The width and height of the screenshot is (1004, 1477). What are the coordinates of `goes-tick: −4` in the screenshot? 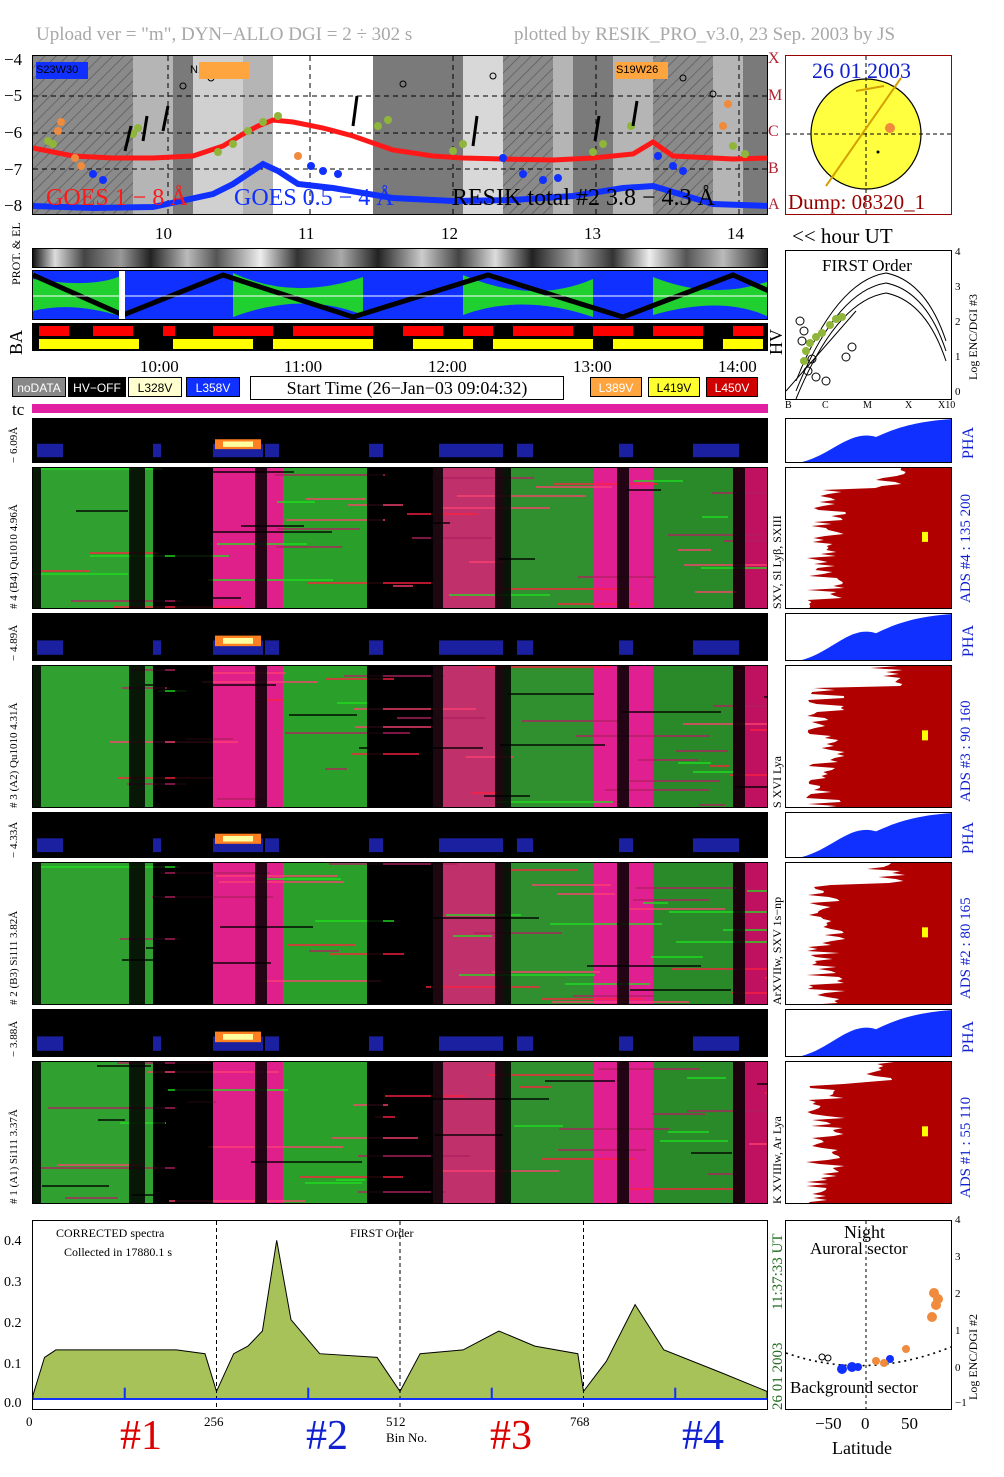 It's located at (13, 59).